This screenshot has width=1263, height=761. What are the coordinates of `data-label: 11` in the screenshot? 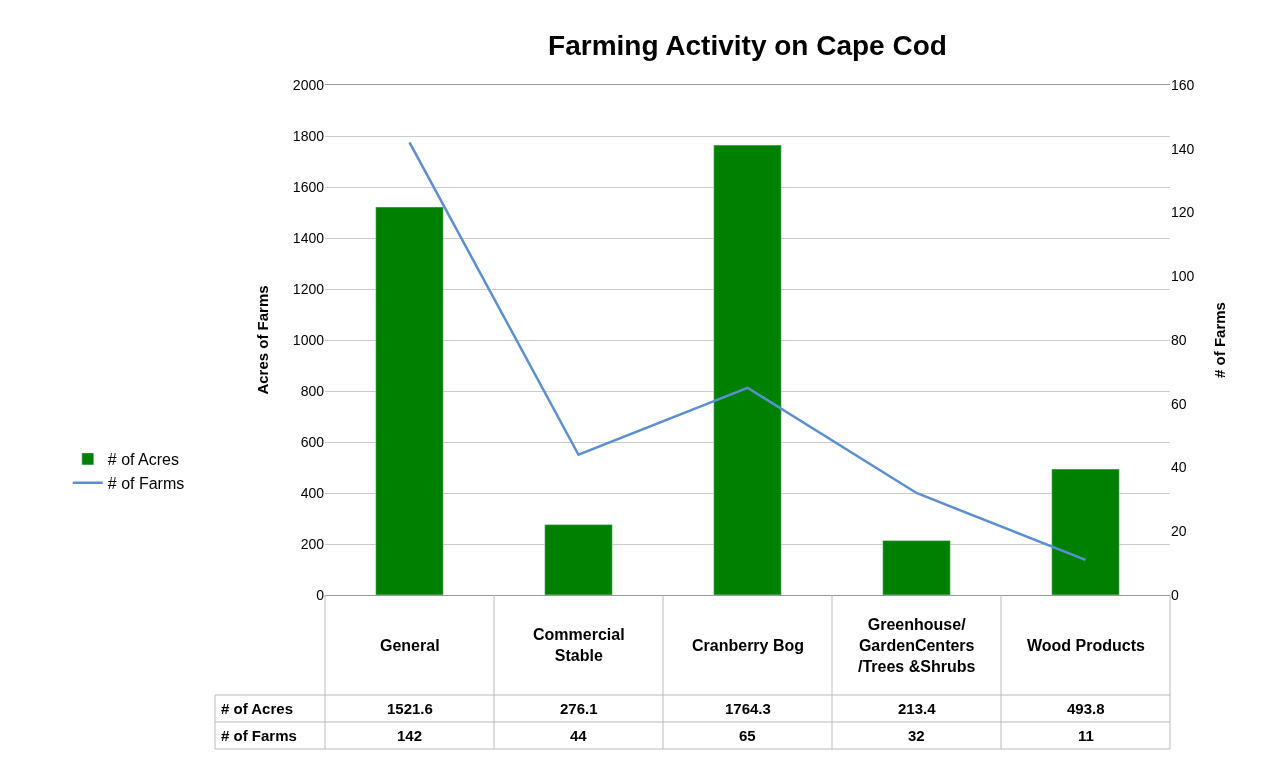 It's located at (1086, 735).